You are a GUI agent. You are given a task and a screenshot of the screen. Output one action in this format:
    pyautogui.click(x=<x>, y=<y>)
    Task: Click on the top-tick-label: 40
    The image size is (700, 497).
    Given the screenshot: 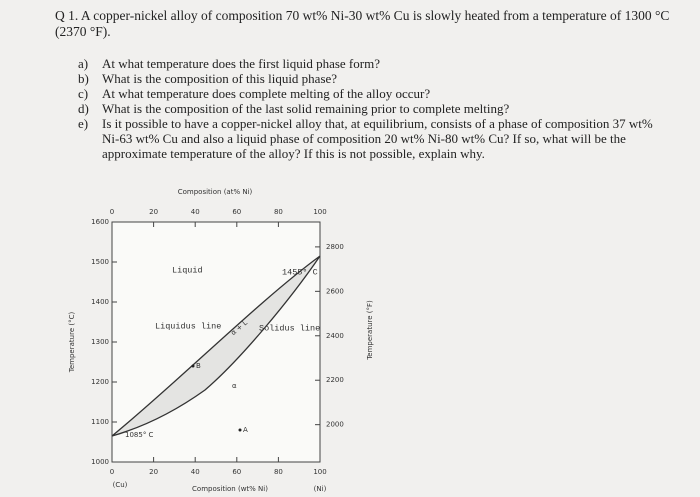 What is the action you would take?
    pyautogui.click(x=195, y=212)
    